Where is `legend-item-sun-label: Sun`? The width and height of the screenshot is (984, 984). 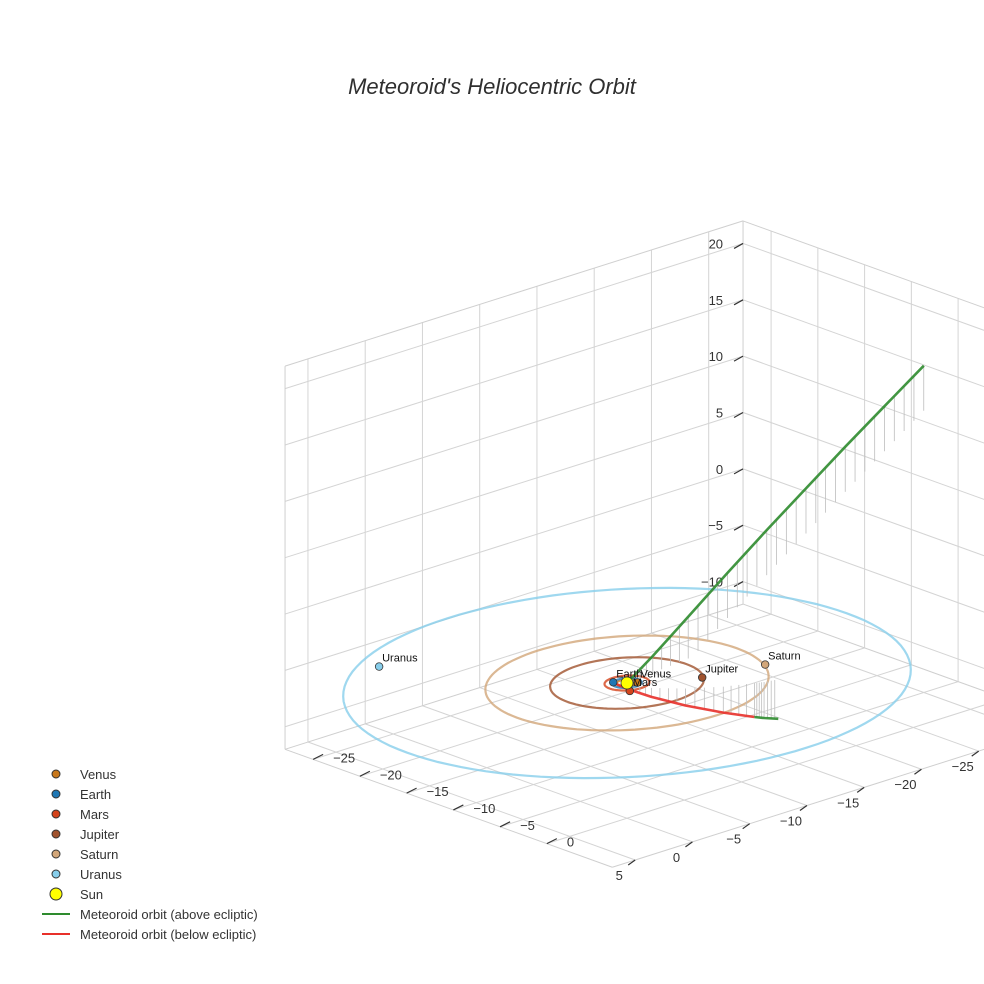
legend-item-sun-label: Sun is located at coordinates (92, 894).